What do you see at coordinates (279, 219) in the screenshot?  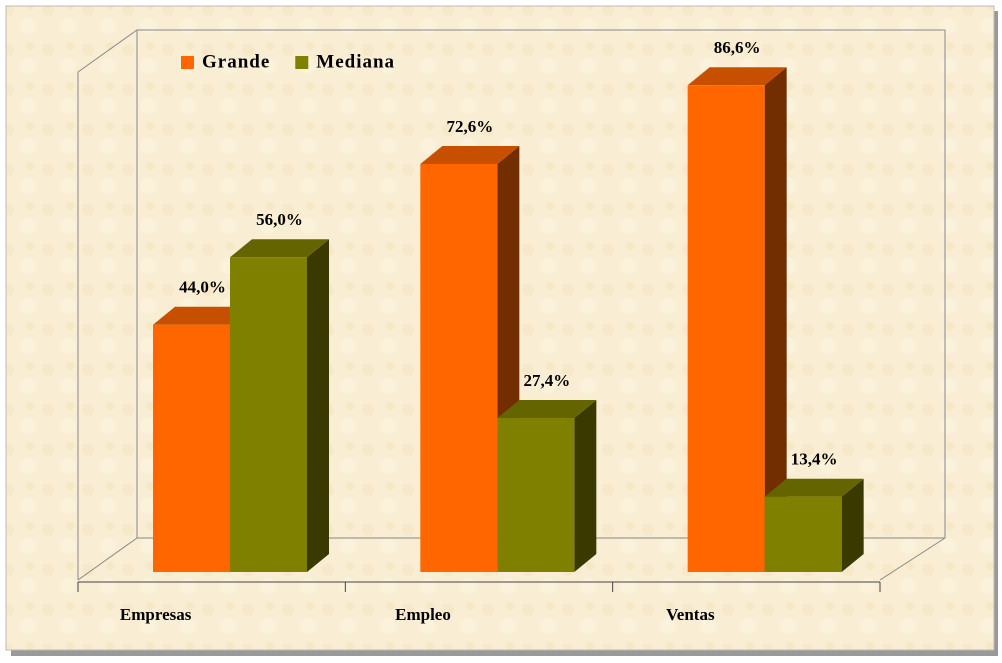 I see `data-label: 56,0%` at bounding box center [279, 219].